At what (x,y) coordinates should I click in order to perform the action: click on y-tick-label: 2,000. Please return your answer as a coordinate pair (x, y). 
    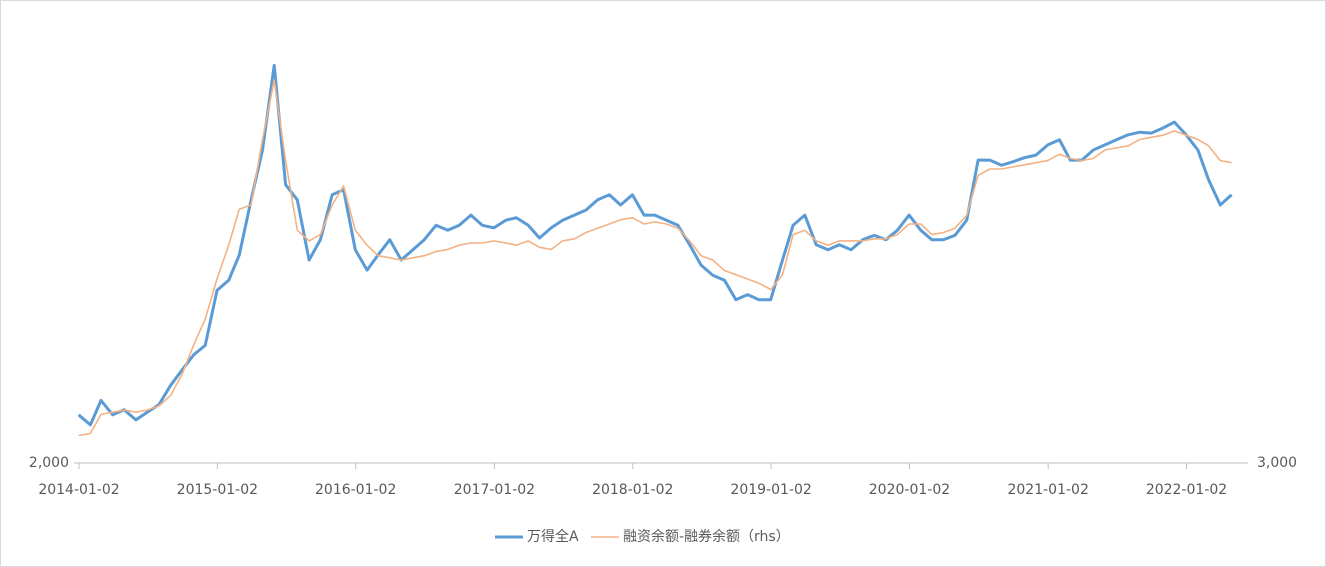
    Looking at the image, I should click on (49, 463).